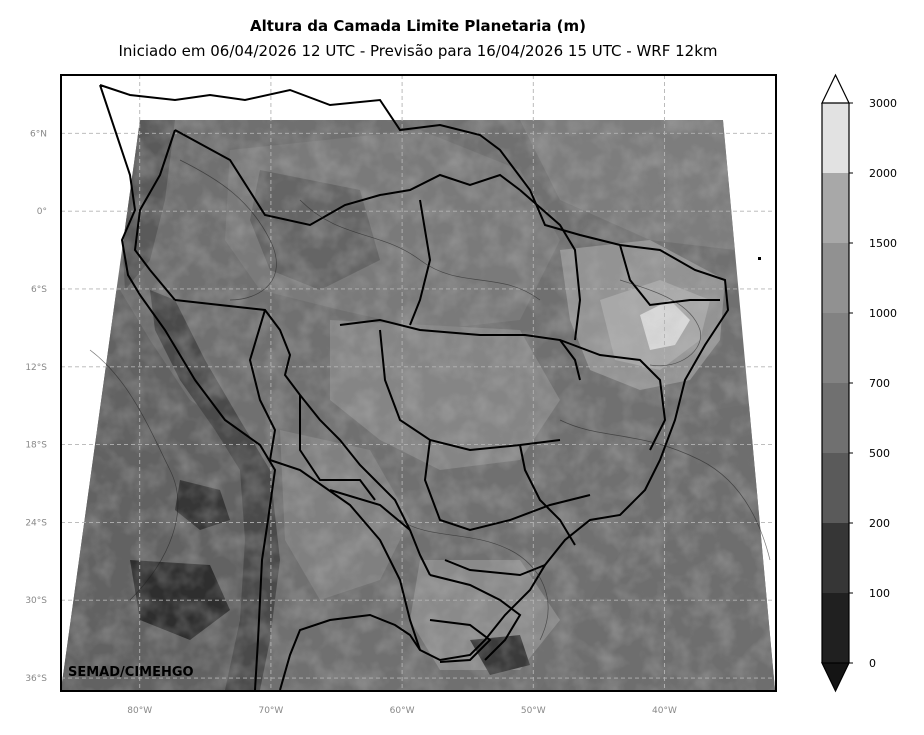 The height and width of the screenshot is (735, 924). Describe the element at coordinates (835, 88) in the screenshot. I see `colorbar-extend-over` at that location.